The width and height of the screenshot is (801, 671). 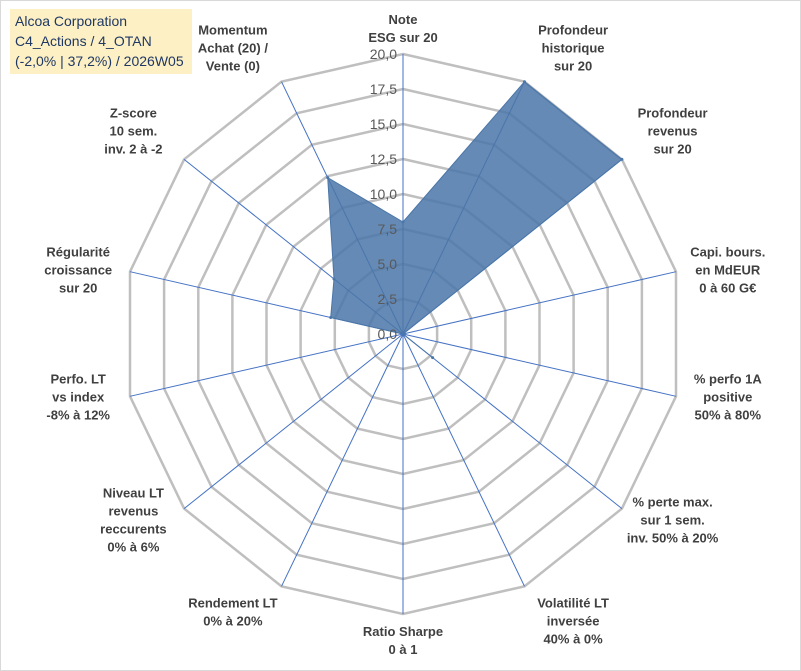 What do you see at coordinates (727, 251) in the screenshot?
I see `axis-label-3-line-0: Capi. bours.` at bounding box center [727, 251].